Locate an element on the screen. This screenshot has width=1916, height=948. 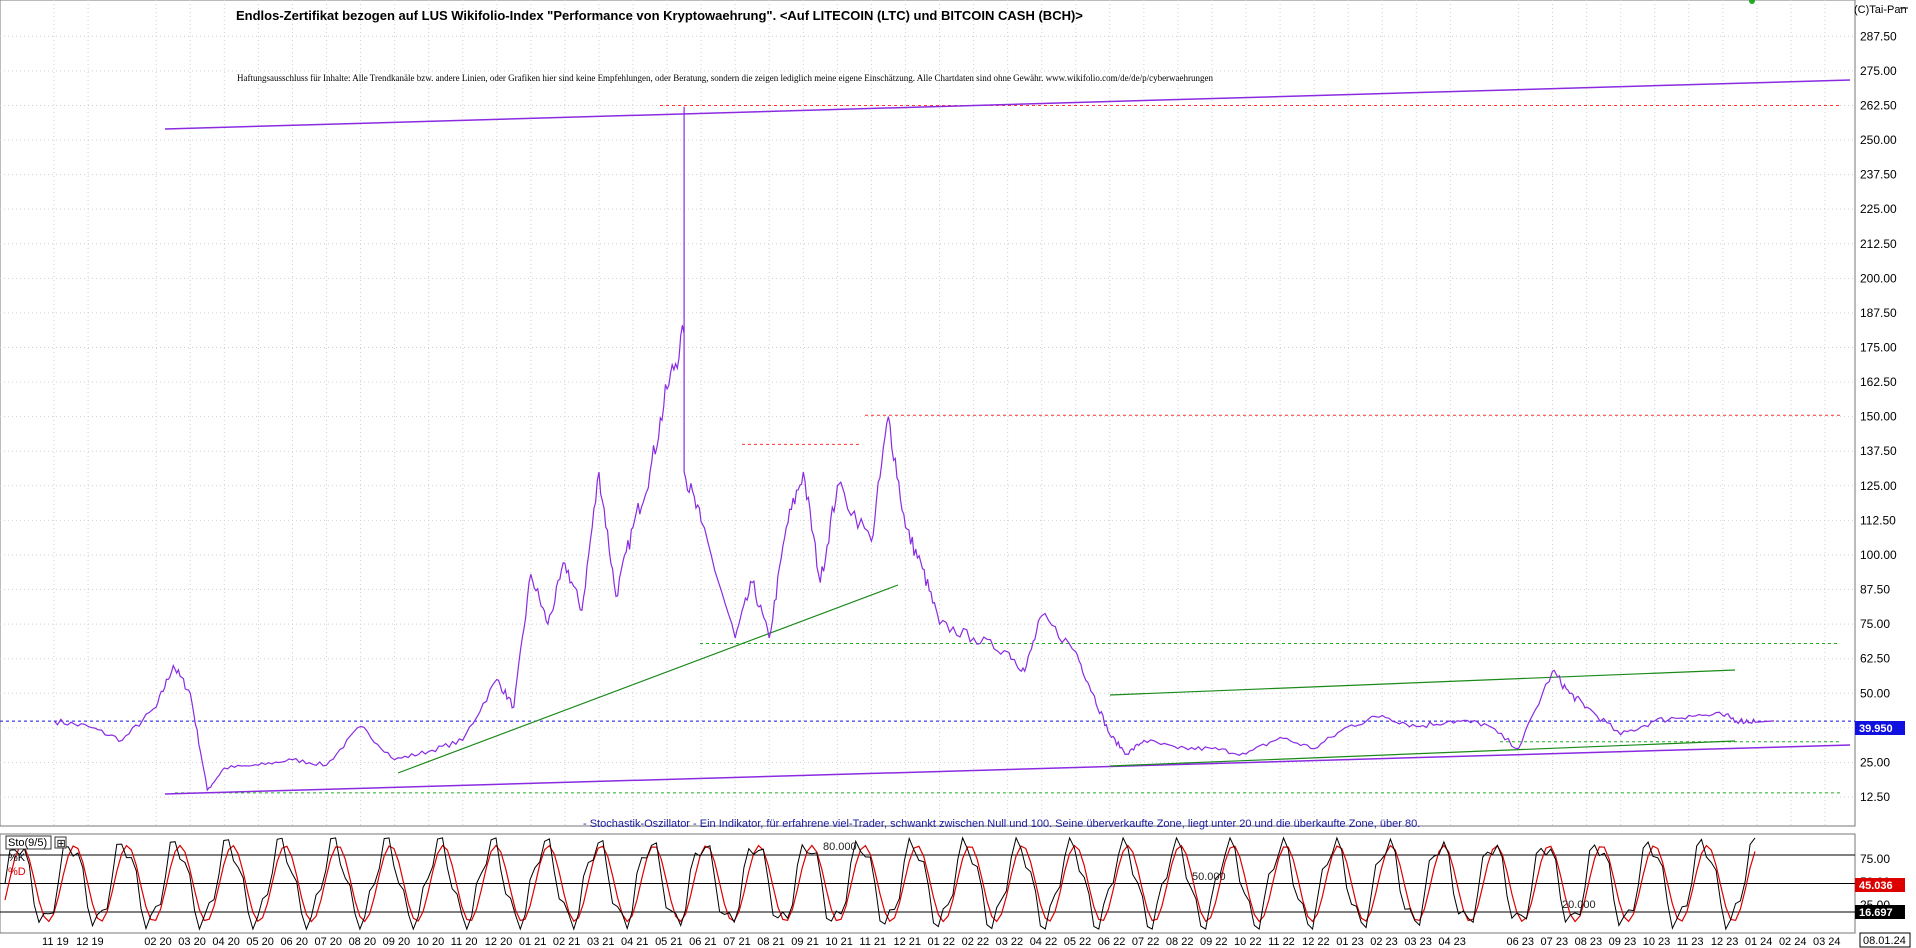
x-tick-label: 07 23 is located at coordinates (1555, 942).